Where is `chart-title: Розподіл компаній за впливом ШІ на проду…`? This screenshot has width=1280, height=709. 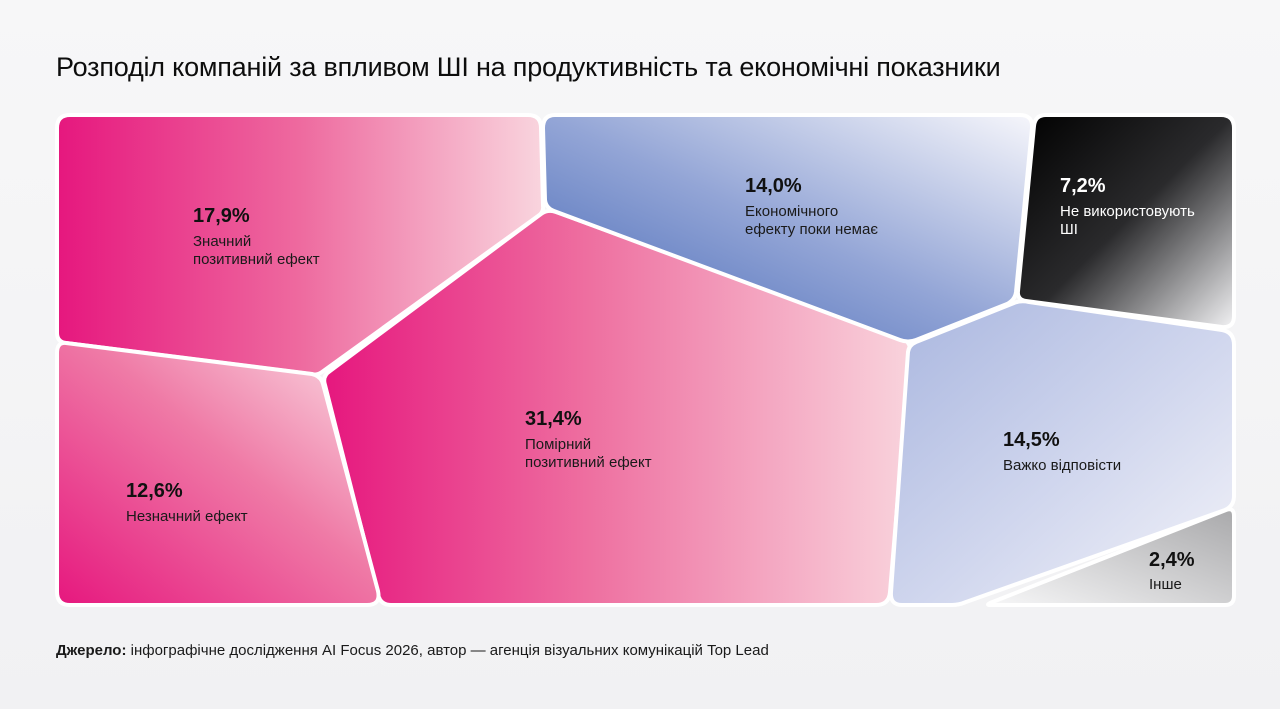
chart-title: Розподіл компаній за впливом ШІ на проду… is located at coordinates (528, 67).